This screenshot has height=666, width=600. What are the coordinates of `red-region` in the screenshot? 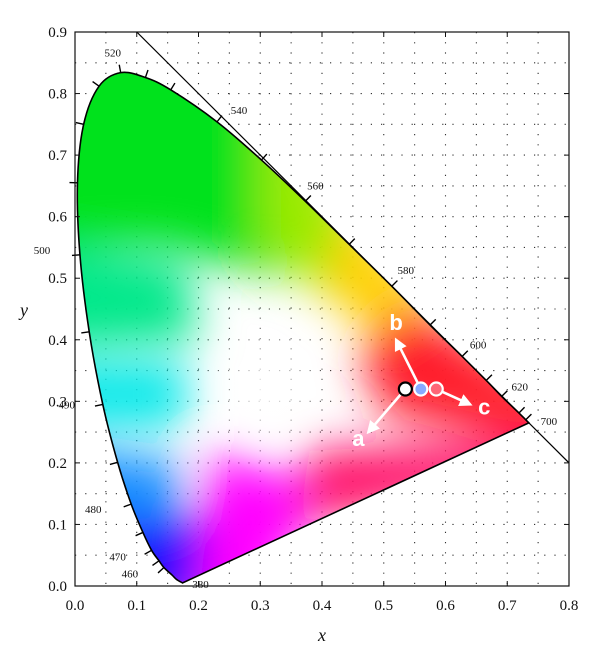 It's located at (444, 376).